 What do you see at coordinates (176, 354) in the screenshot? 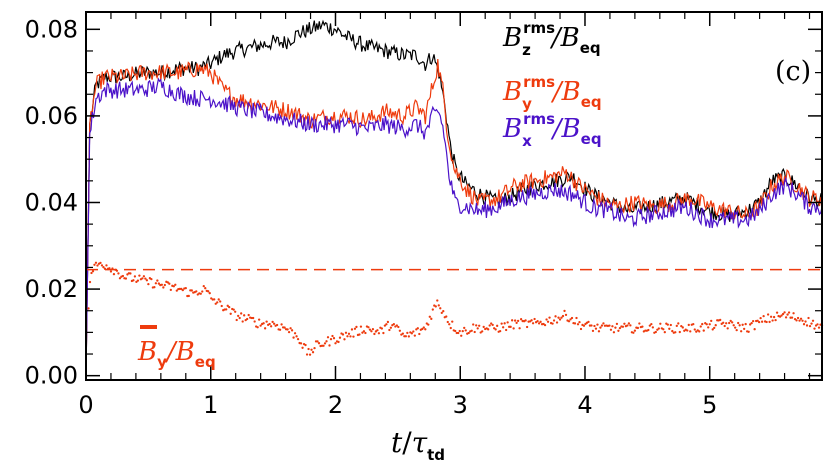
I see `mean-field-label-text: By/Beq` at bounding box center [176, 354].